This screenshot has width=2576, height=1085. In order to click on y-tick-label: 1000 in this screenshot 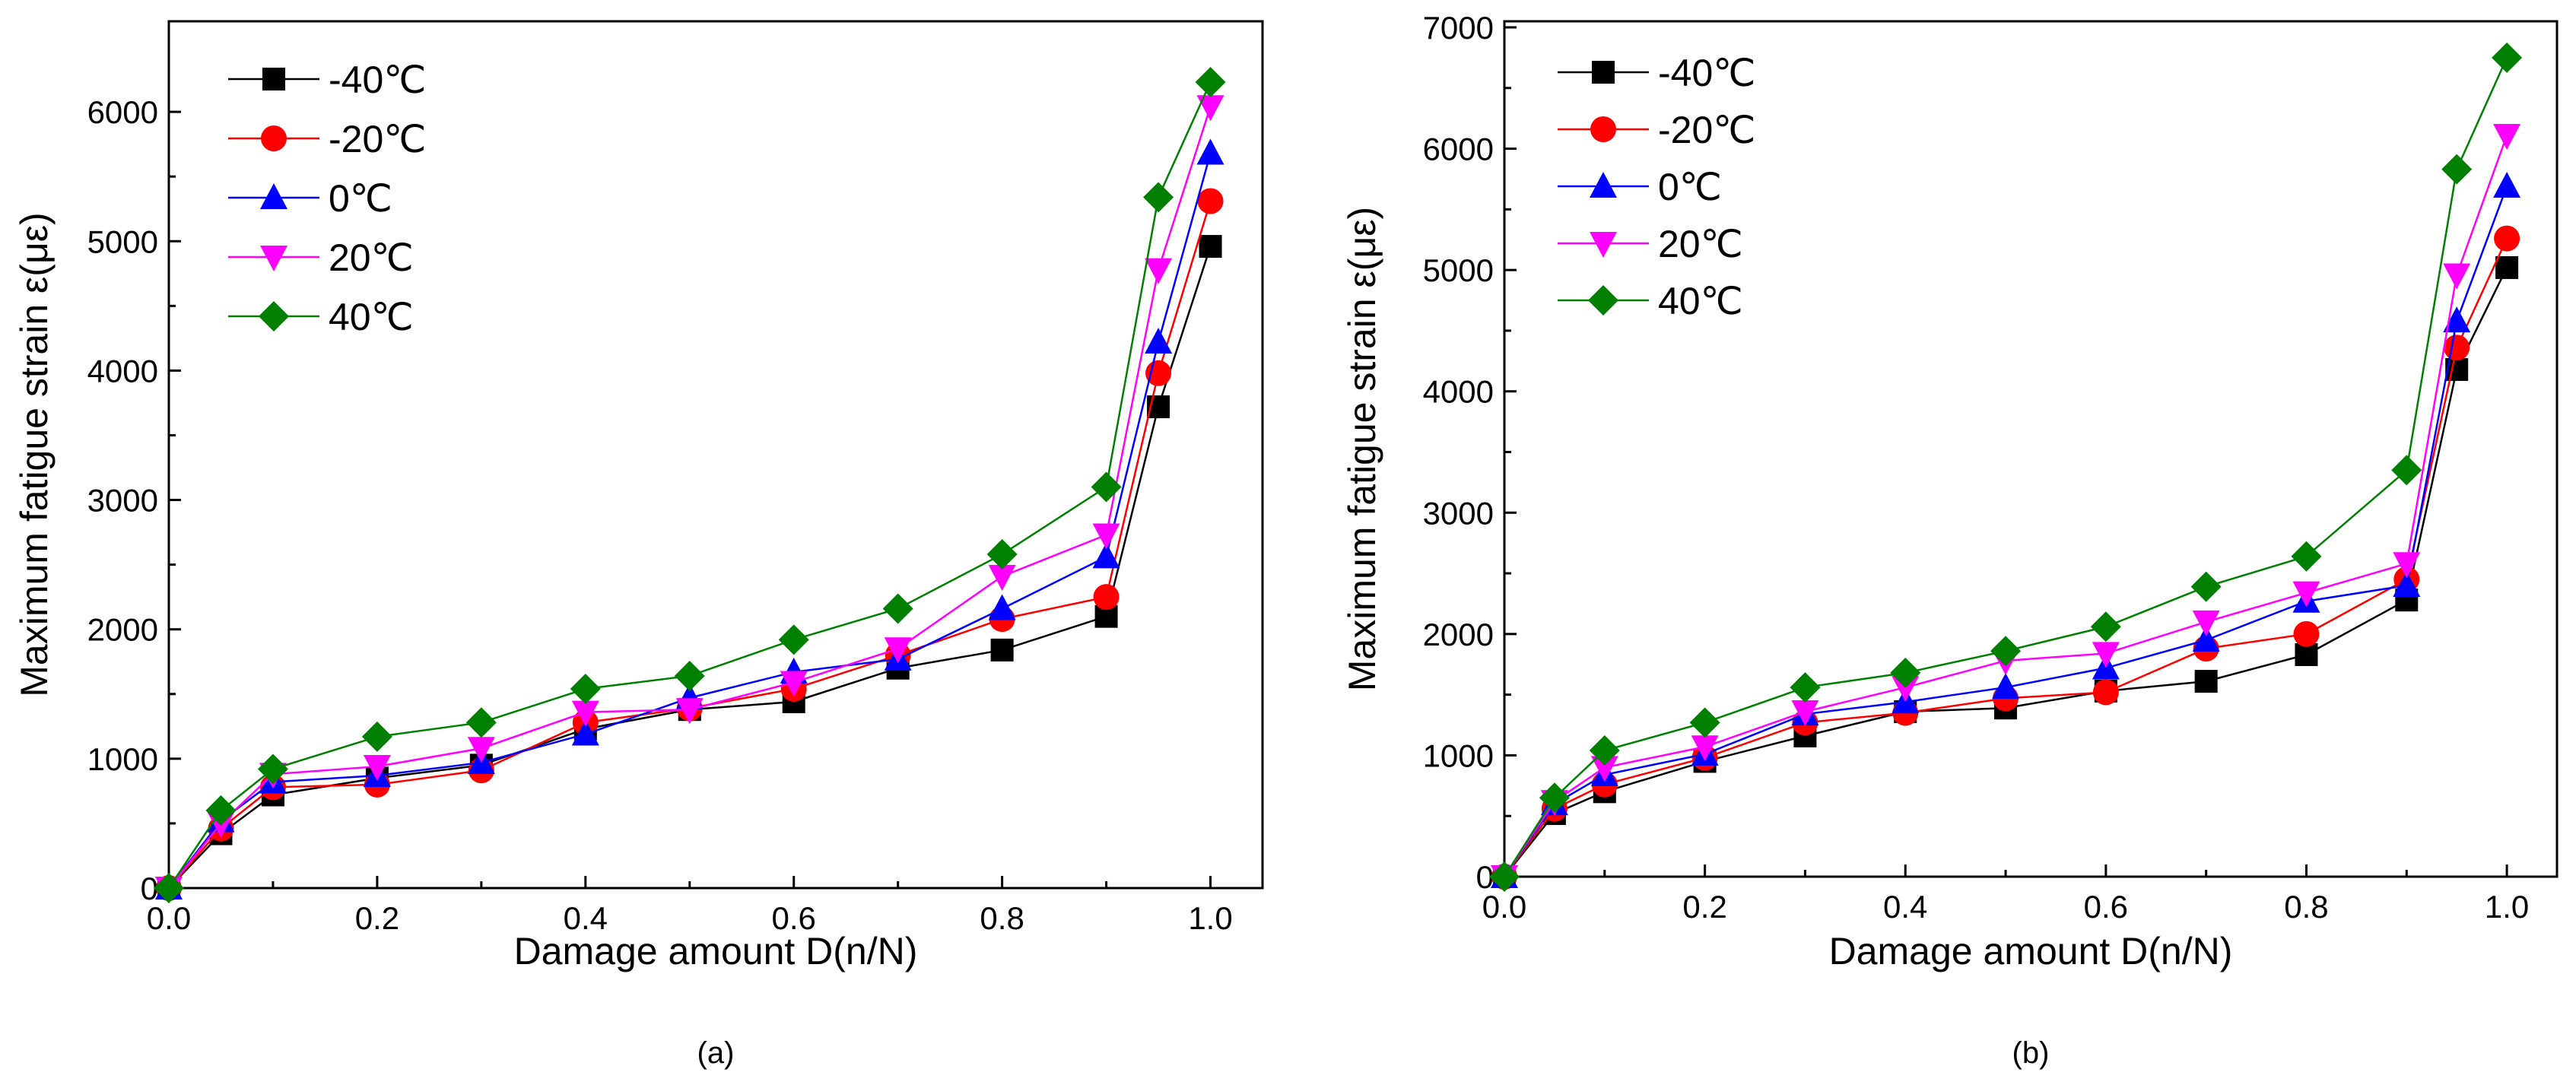, I will do `click(1458, 755)`.